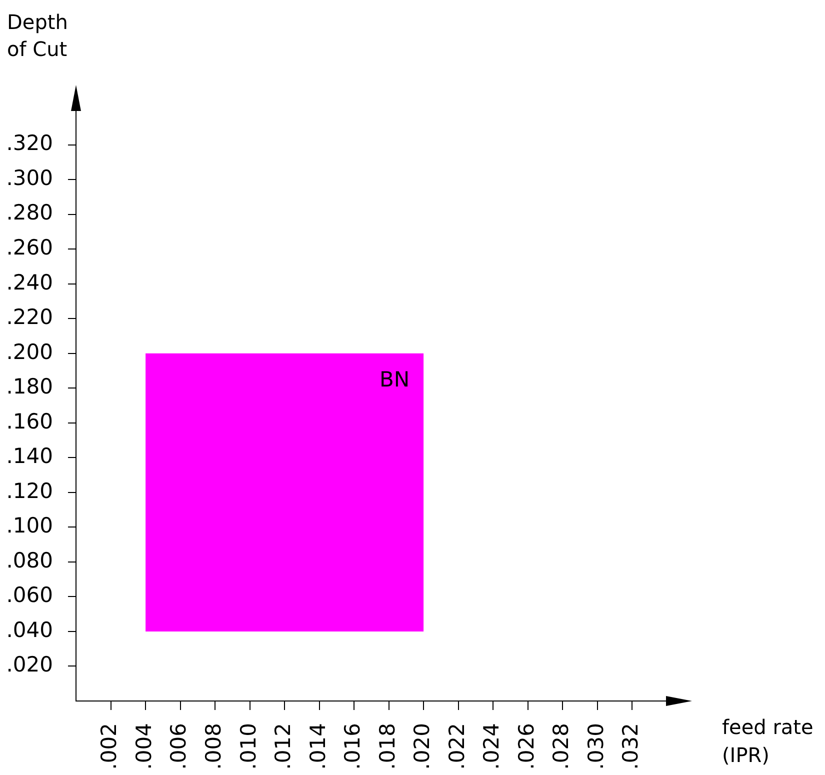 The image size is (825, 775). Describe the element at coordinates (29, 560) in the screenshot. I see `y-tick-label: .080` at that location.